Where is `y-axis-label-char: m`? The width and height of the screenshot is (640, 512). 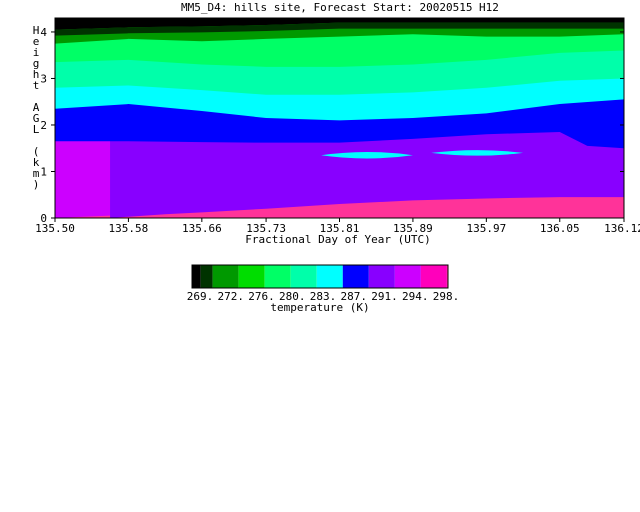
y-axis-label-char: m is located at coordinates (36, 173).